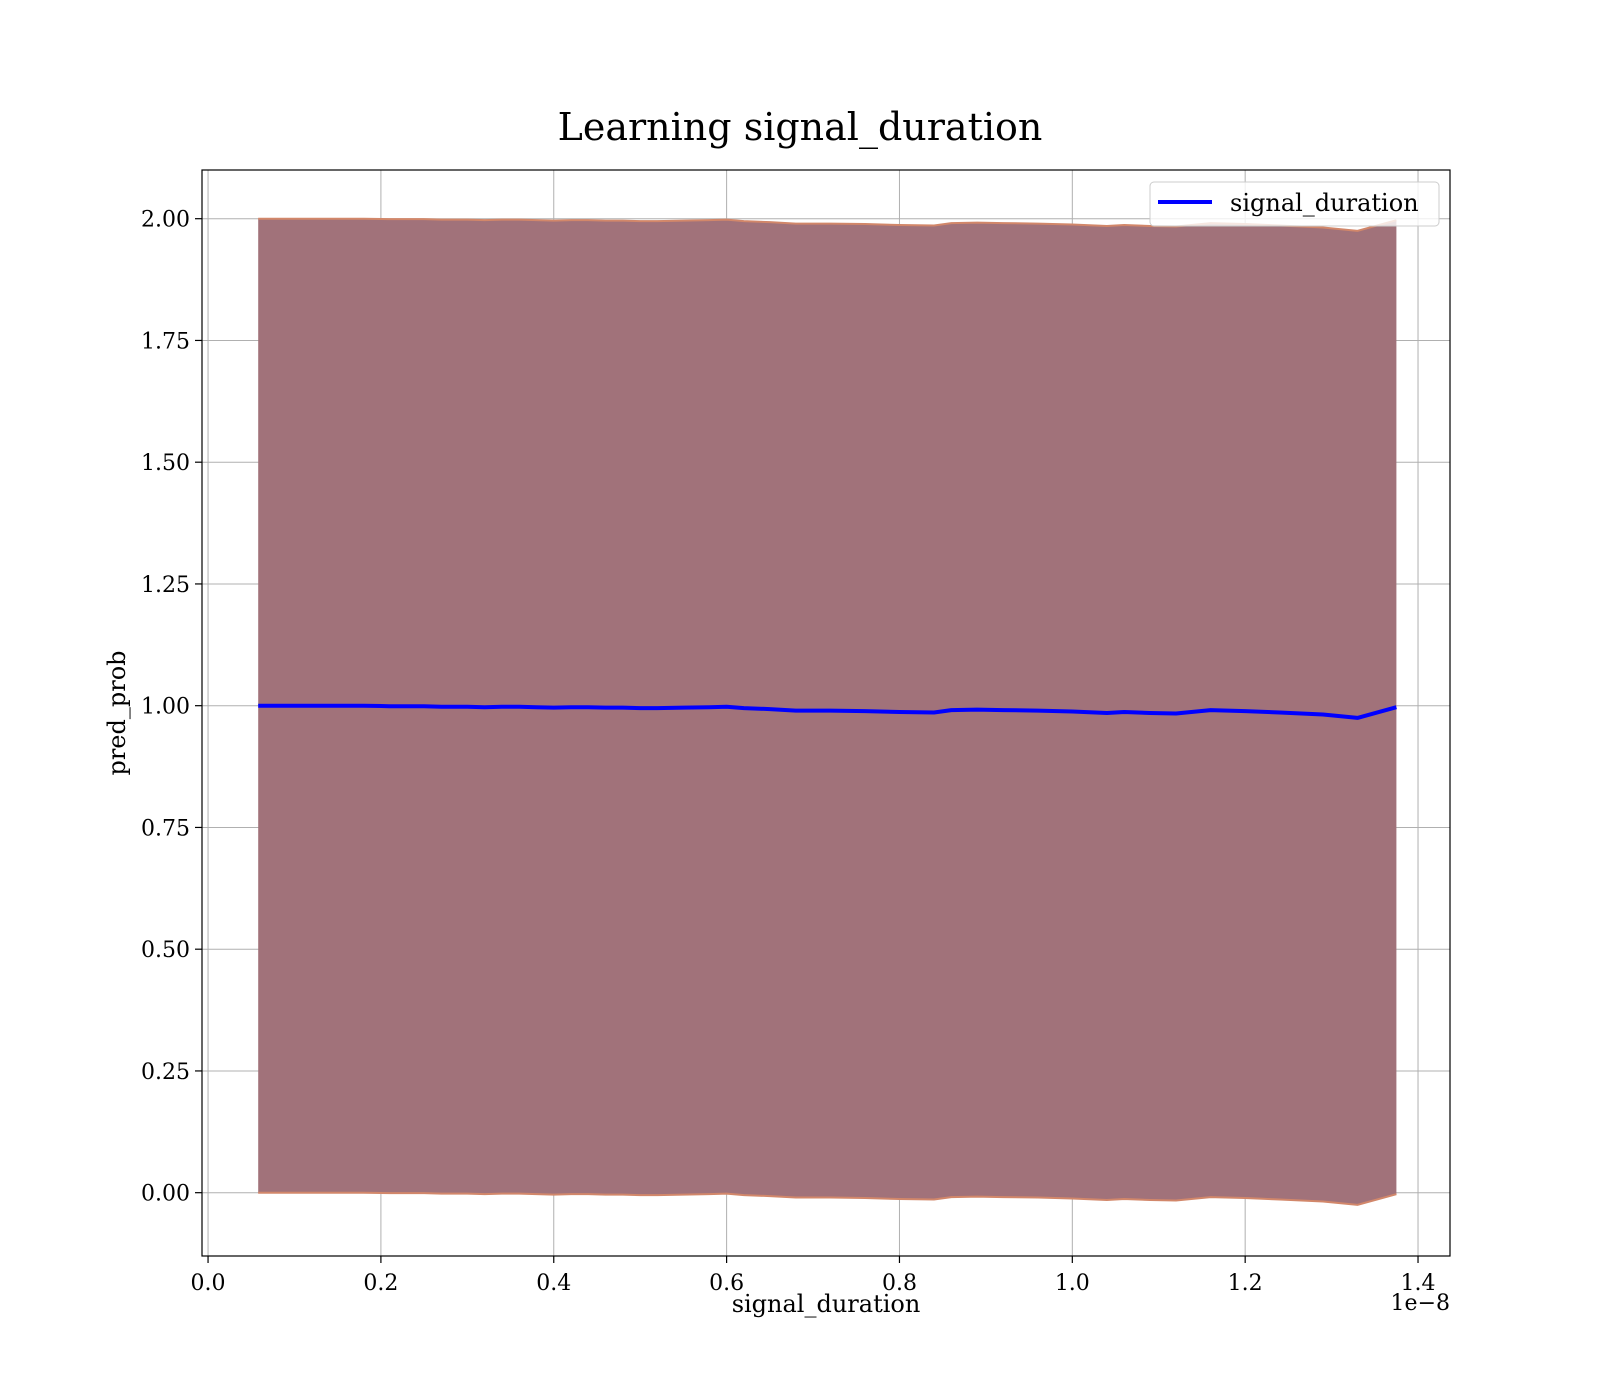 The width and height of the screenshot is (1600, 1400). What do you see at coordinates (1245, 1283) in the screenshot?
I see `x-tick-label: 1.2` at bounding box center [1245, 1283].